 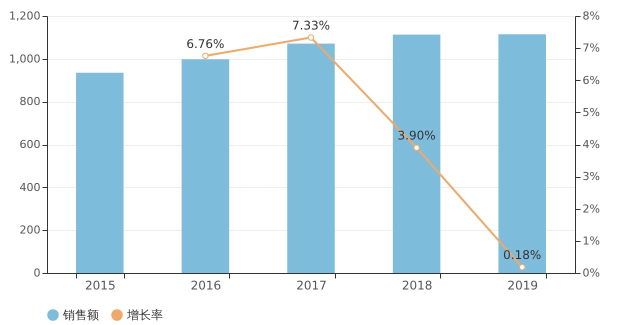 I want to click on y2-tick-label: 2%, so click(x=591, y=209).